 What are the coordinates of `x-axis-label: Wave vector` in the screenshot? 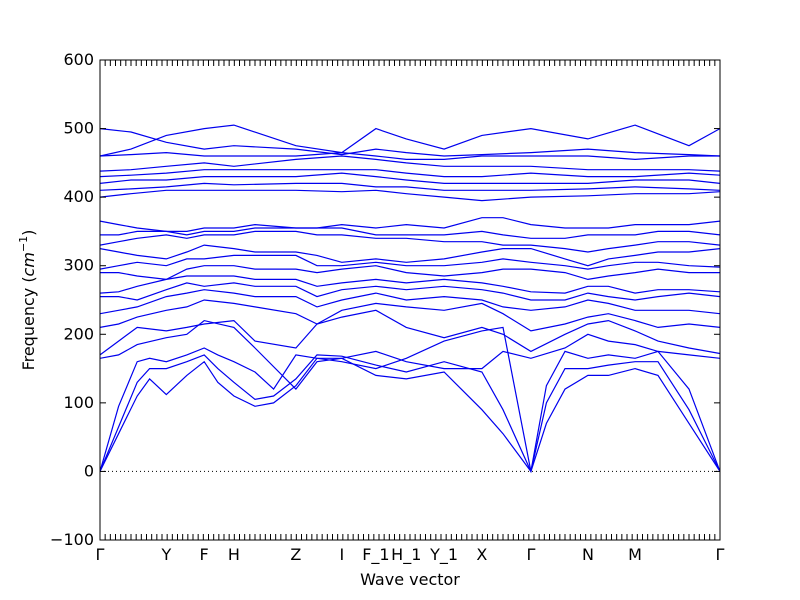 It's located at (410, 579).